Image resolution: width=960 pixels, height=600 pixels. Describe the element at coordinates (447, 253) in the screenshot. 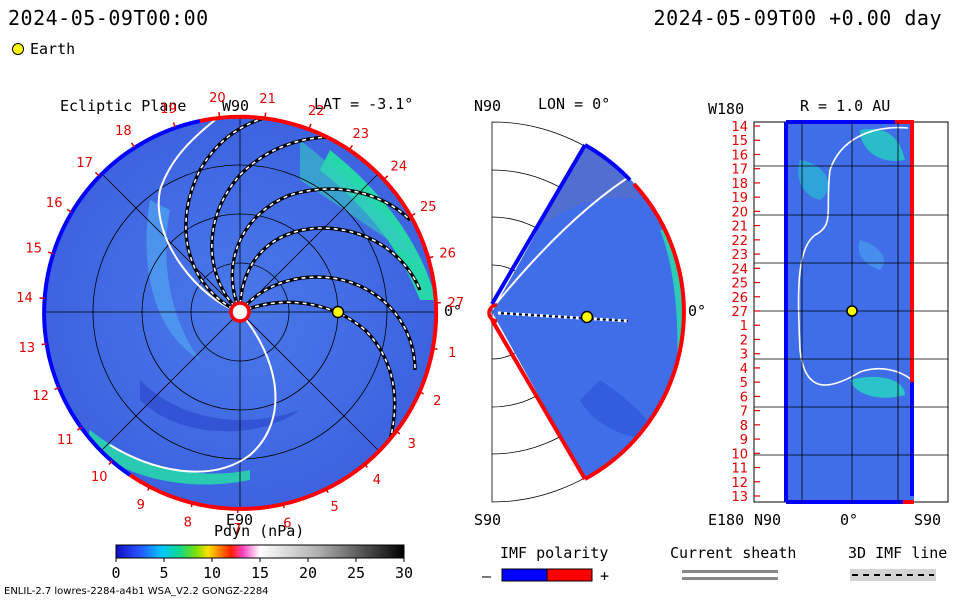

I see `ecliptic-rim-tick-label: 26` at that location.